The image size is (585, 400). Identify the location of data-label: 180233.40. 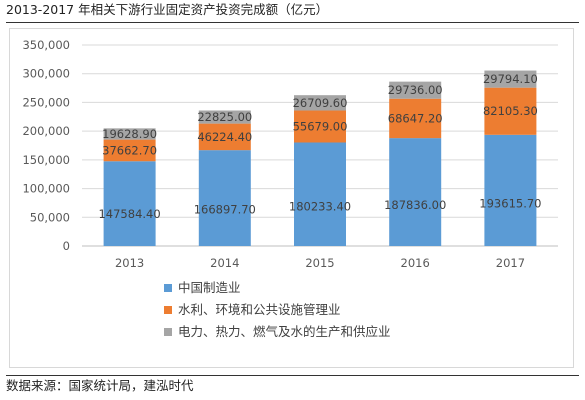
(320, 207).